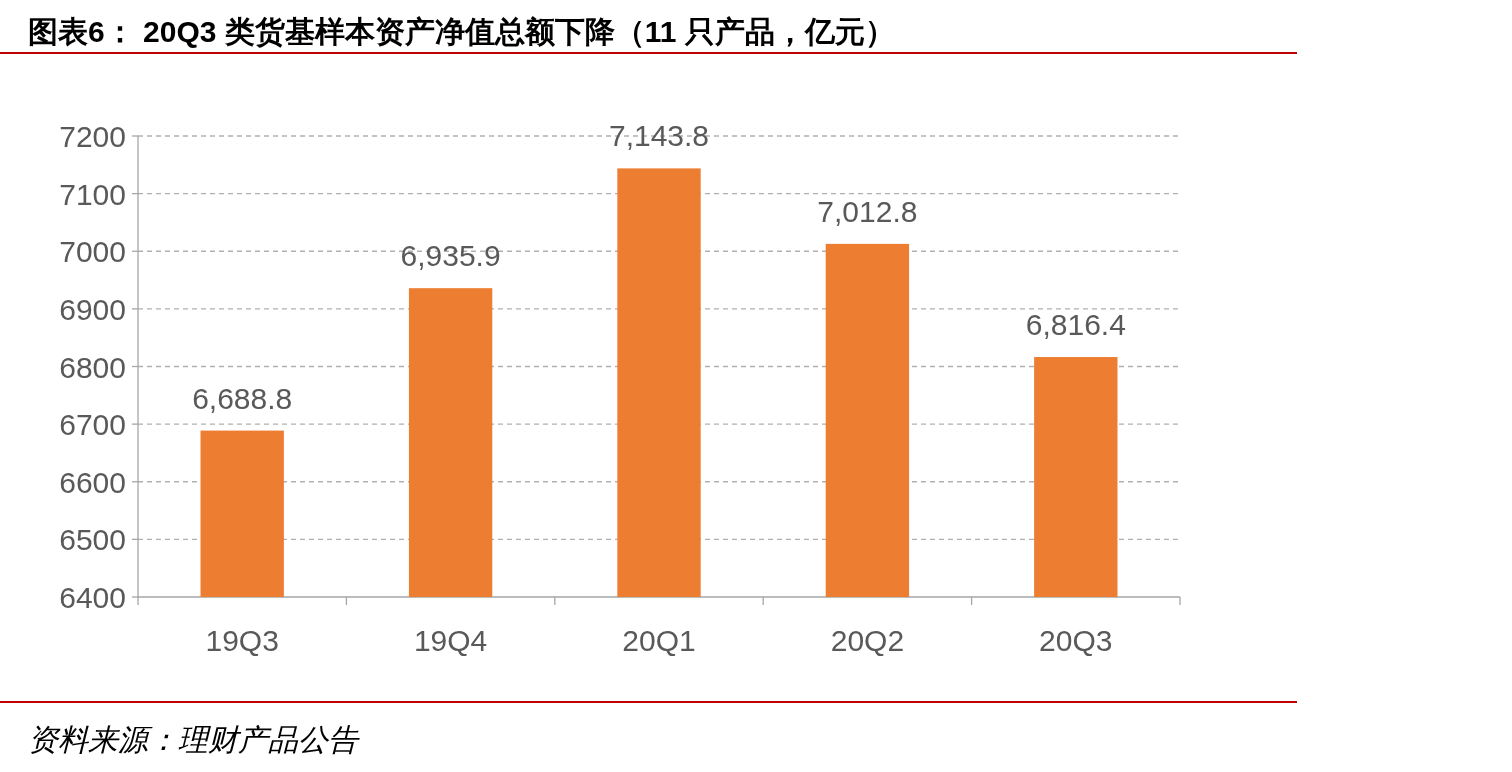 This screenshot has width=1512, height=772. What do you see at coordinates (92, 194) in the screenshot?
I see `y-tick-label: 7100` at bounding box center [92, 194].